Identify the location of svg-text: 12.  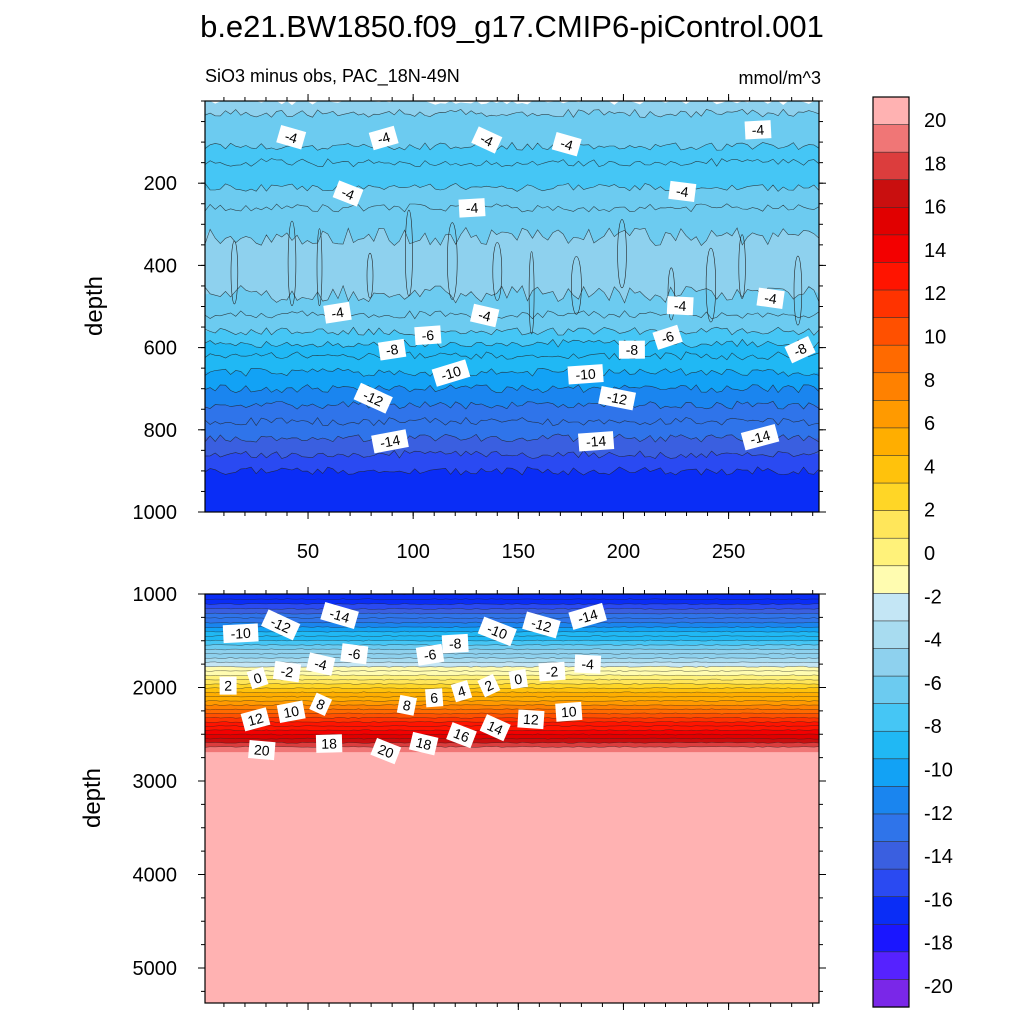
(255, 720).